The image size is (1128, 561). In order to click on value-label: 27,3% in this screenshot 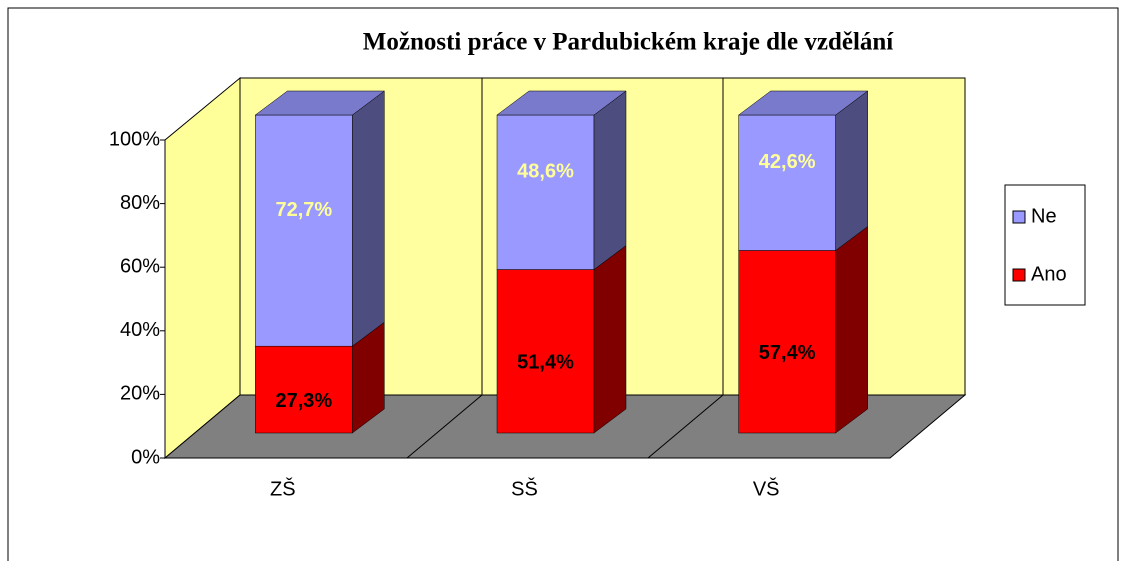, I will do `click(303, 401)`.